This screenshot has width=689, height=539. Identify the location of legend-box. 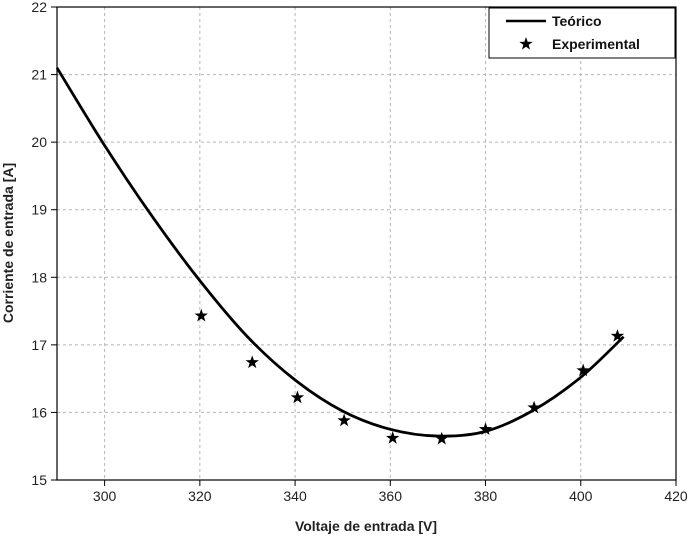
(582, 33).